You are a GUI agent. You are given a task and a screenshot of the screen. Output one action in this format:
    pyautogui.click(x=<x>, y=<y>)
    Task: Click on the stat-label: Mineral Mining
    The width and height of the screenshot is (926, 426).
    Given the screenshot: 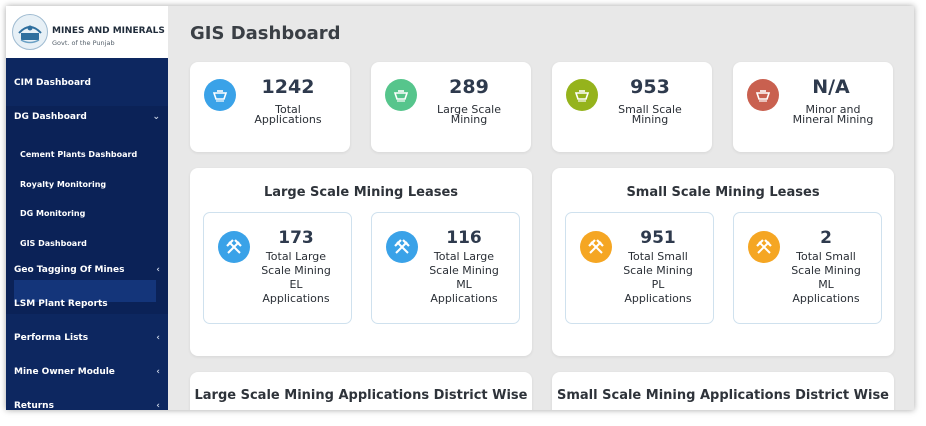 What is the action you would take?
    pyautogui.click(x=833, y=119)
    